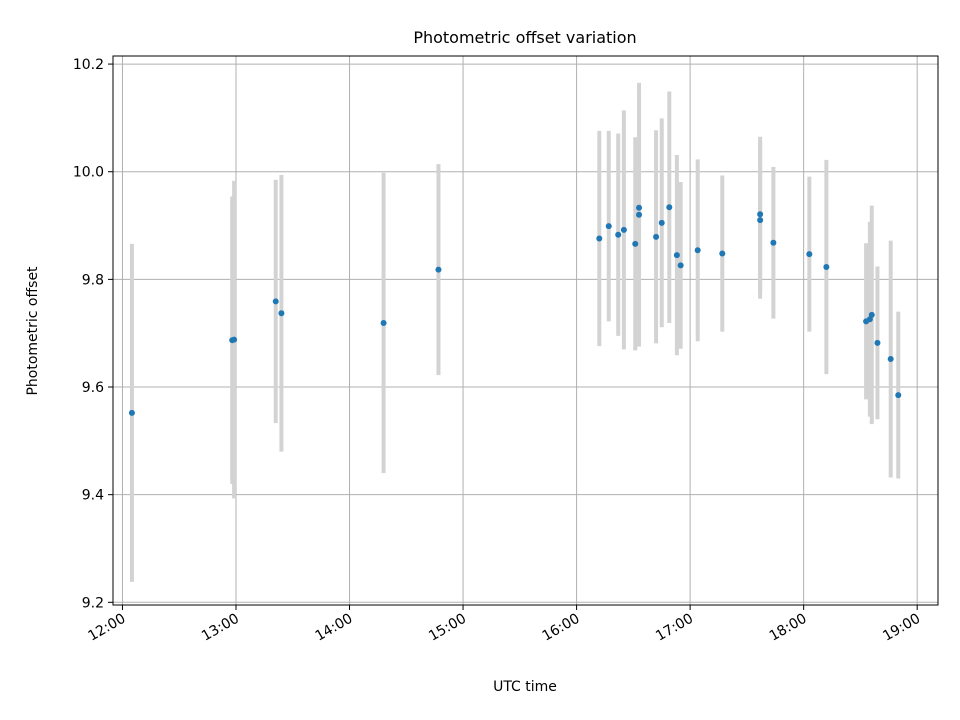 The height and width of the screenshot is (720, 960). What do you see at coordinates (93, 334) in the screenshot?
I see `y-axis-ticks: 9.2 9.4 9.6 9.8 10.0 10.2` at bounding box center [93, 334].